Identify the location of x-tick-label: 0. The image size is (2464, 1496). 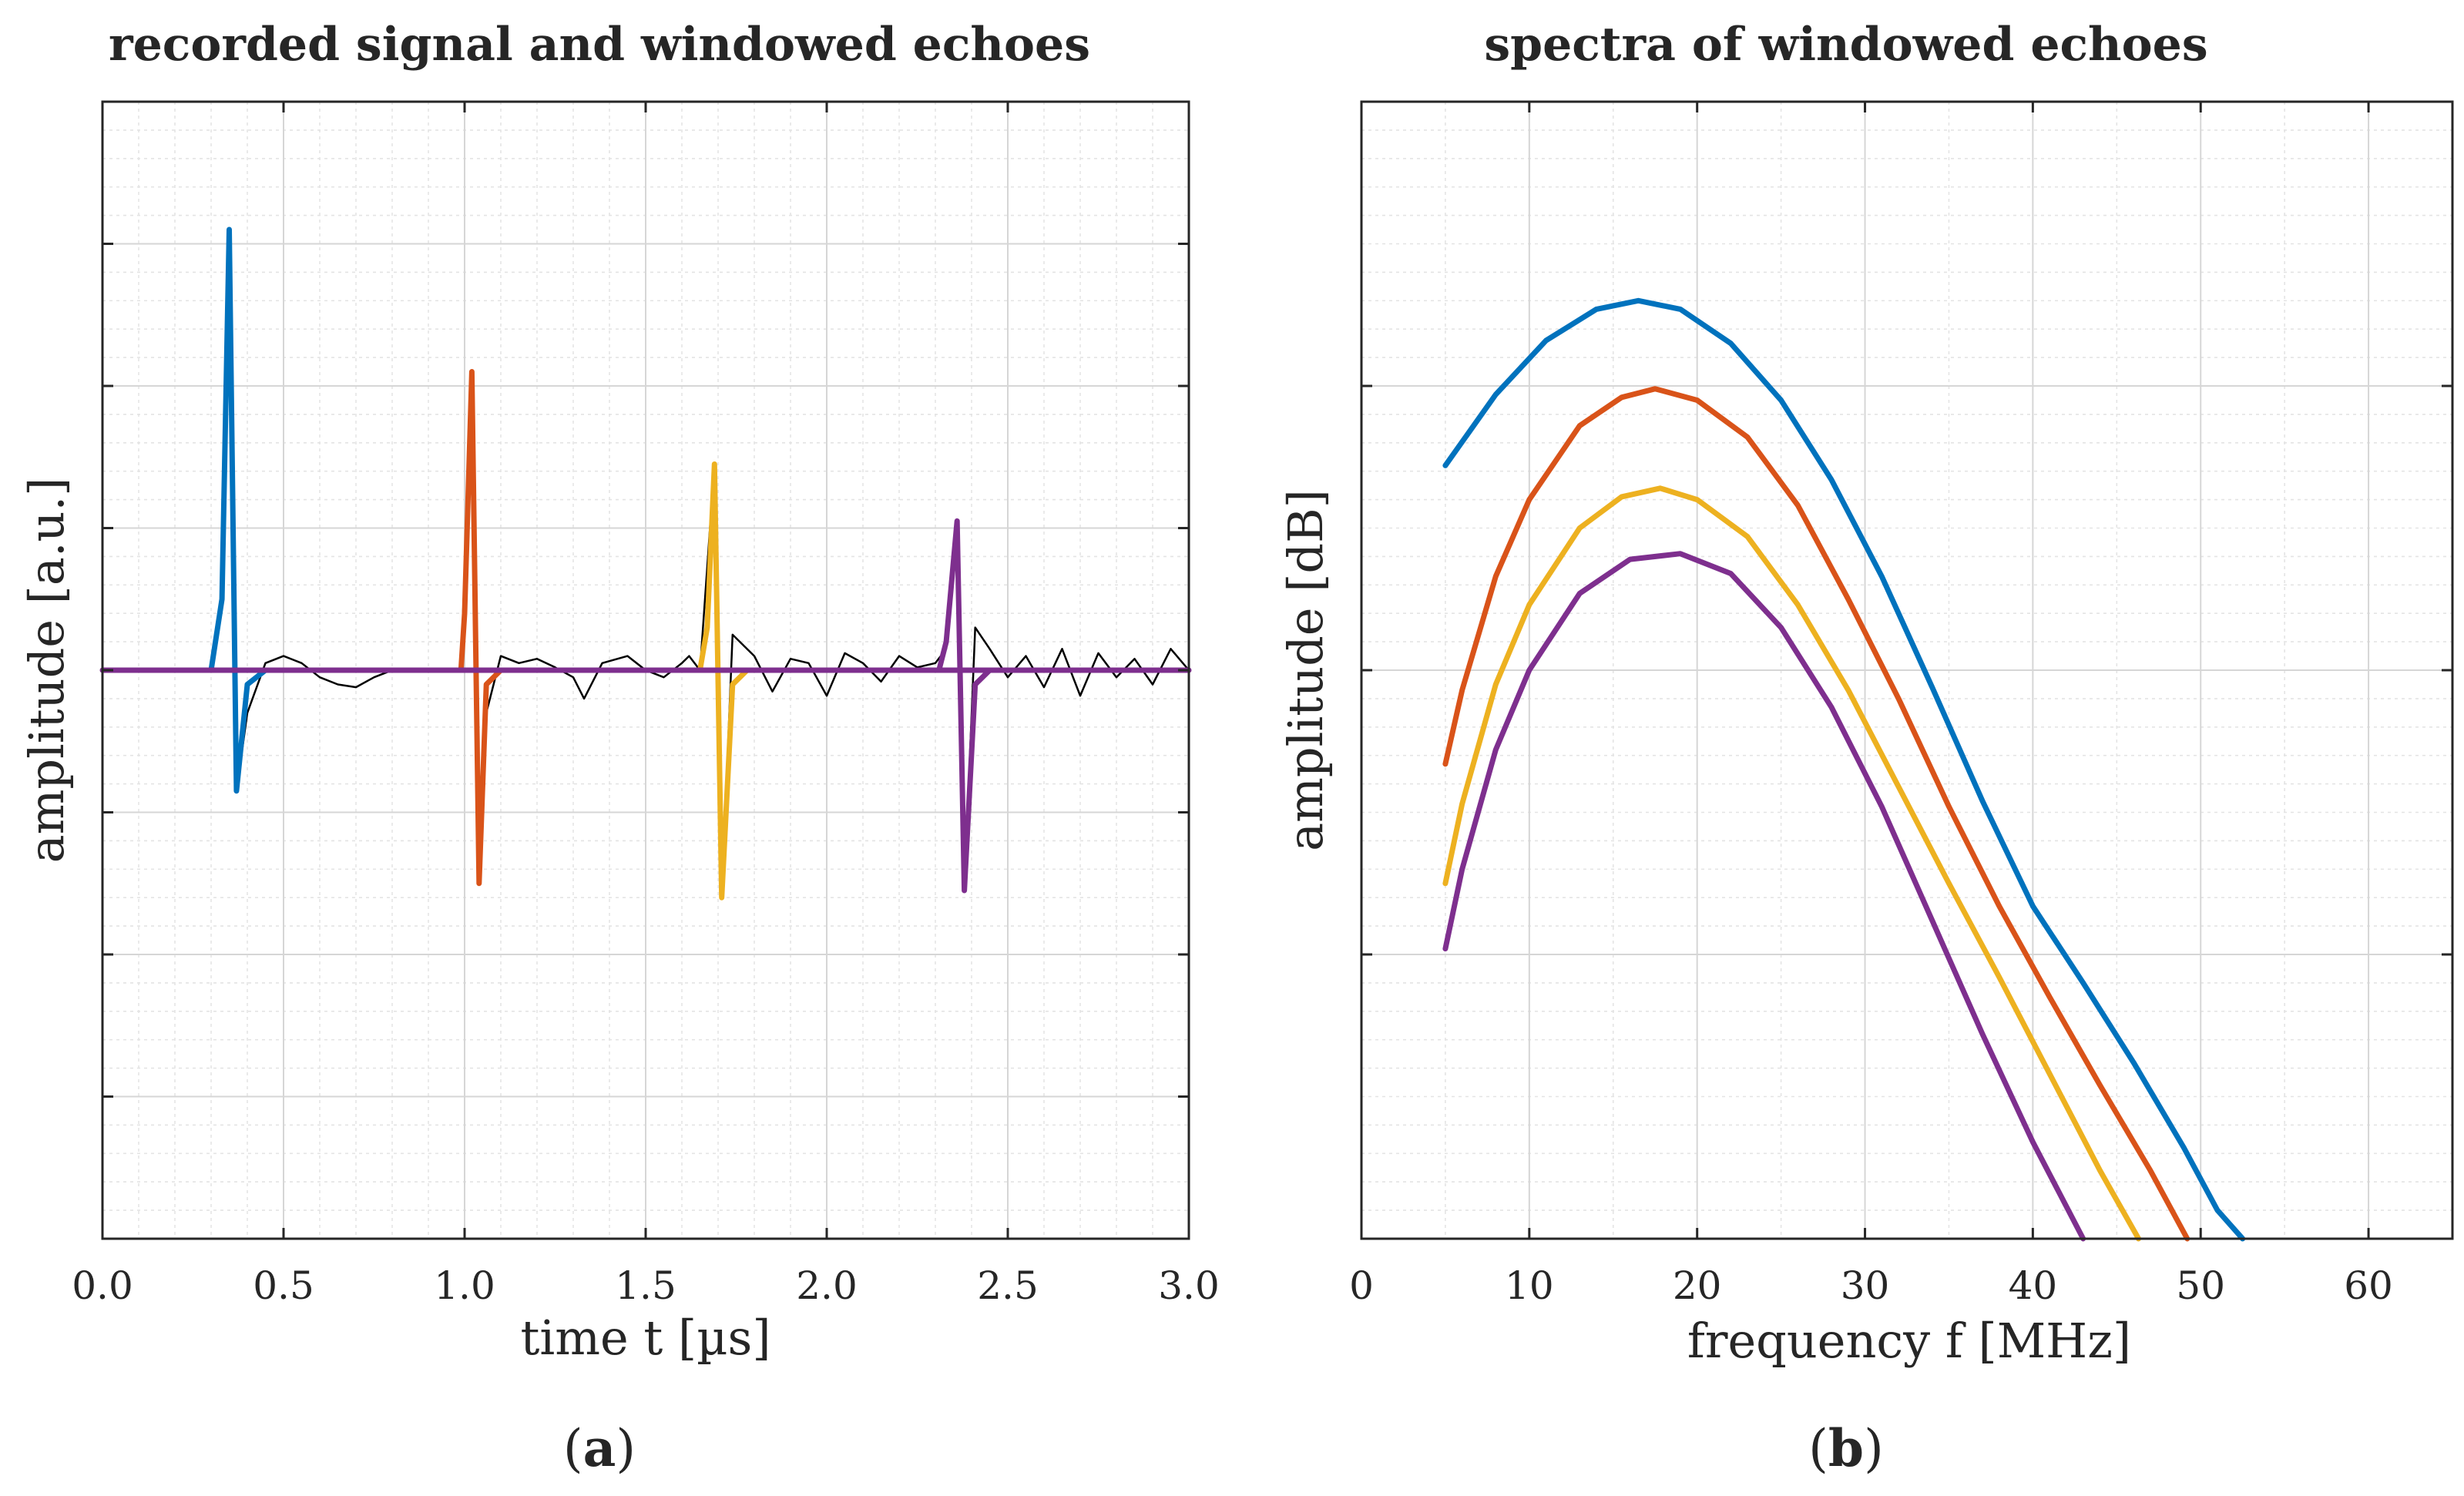
(1362, 1285).